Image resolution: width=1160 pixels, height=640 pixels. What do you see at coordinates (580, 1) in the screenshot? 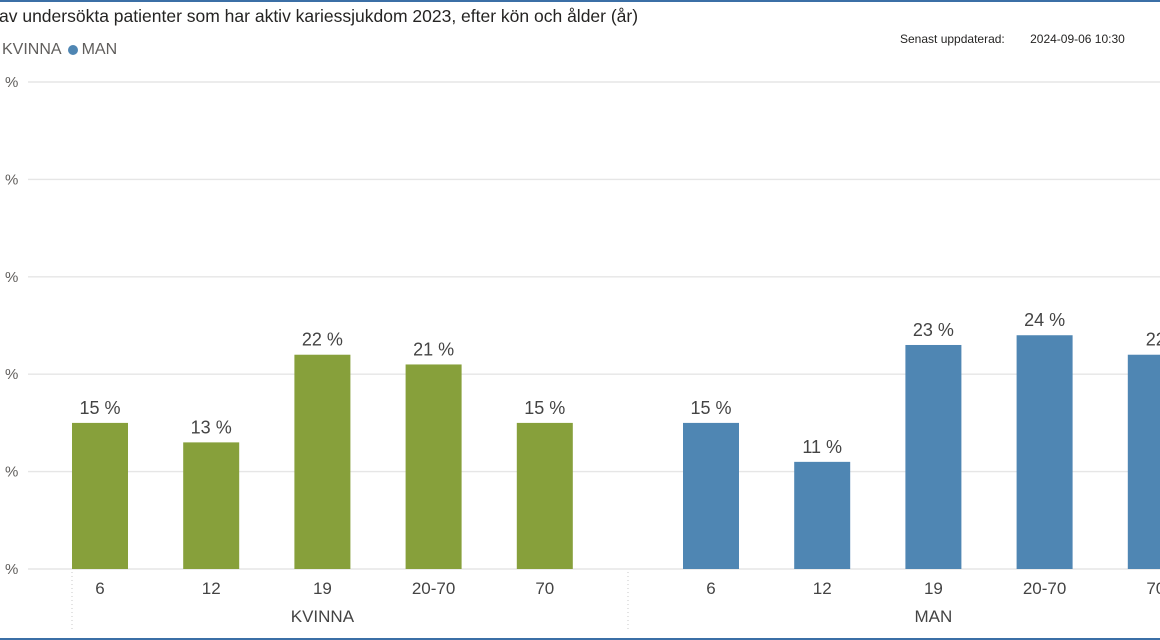
I see `top-border` at bounding box center [580, 1].